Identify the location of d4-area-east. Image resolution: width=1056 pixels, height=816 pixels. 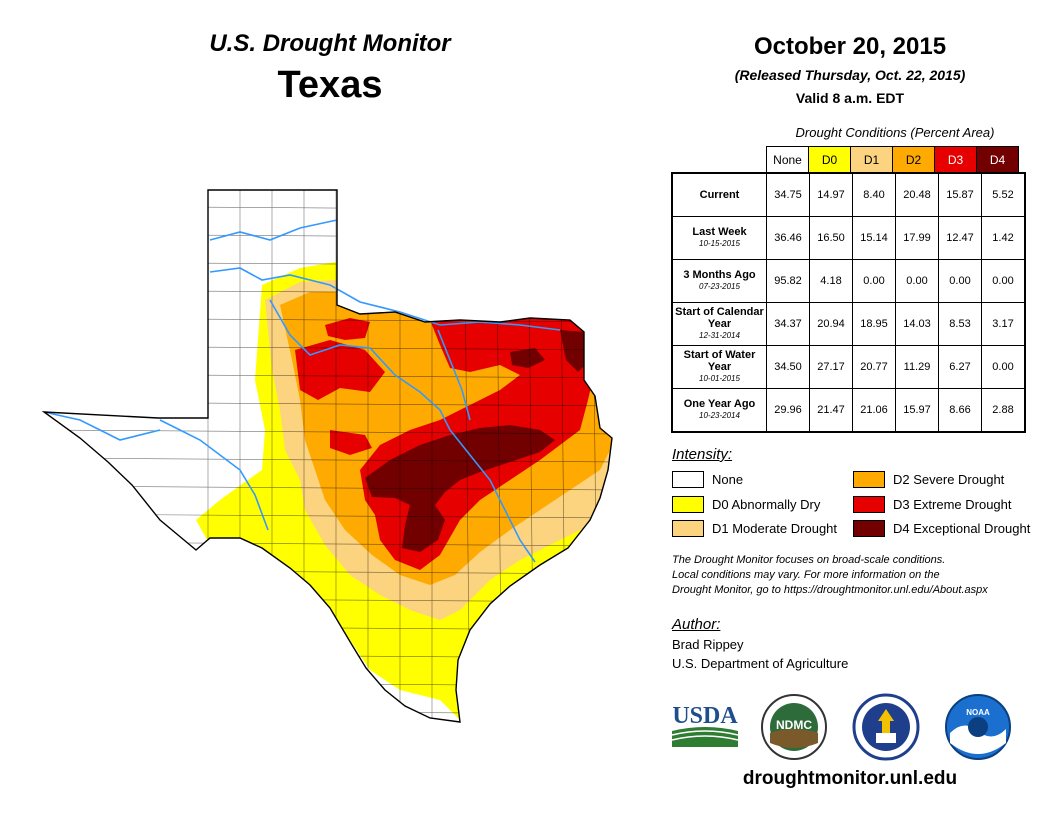
(527, 358).